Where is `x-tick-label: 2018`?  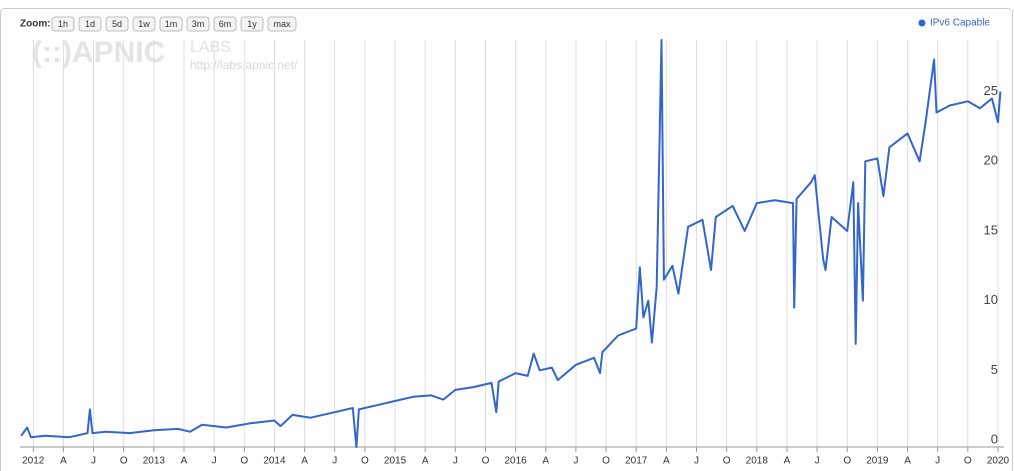 x-tick-label: 2018 is located at coordinates (757, 461).